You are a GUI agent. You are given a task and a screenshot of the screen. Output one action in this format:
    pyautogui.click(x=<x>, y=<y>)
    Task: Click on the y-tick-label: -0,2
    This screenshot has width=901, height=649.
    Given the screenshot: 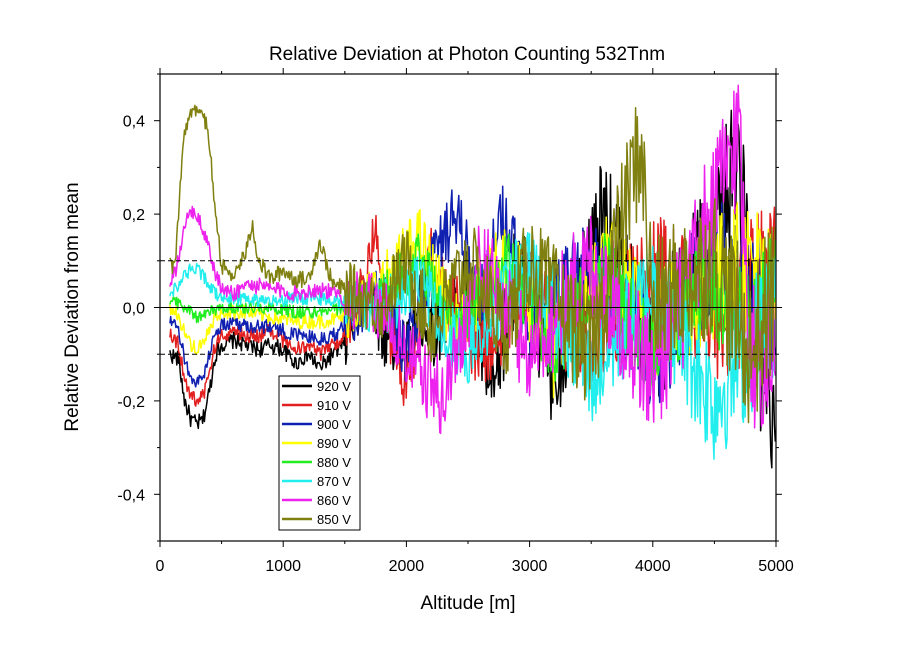 What is the action you would take?
    pyautogui.click(x=131, y=402)
    